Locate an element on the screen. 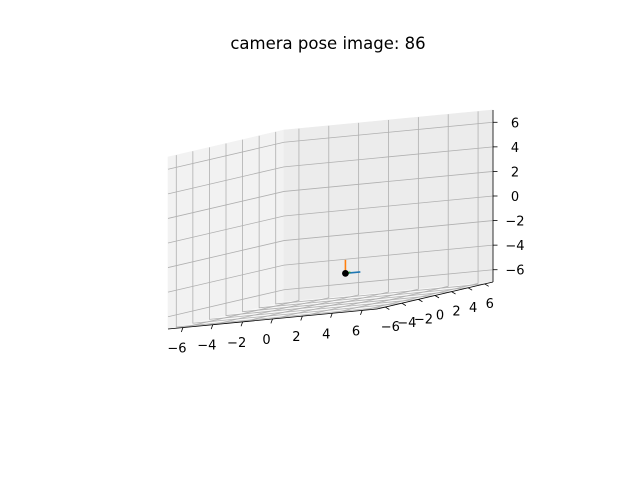  y-tick-label: 6 is located at coordinates (490, 304).